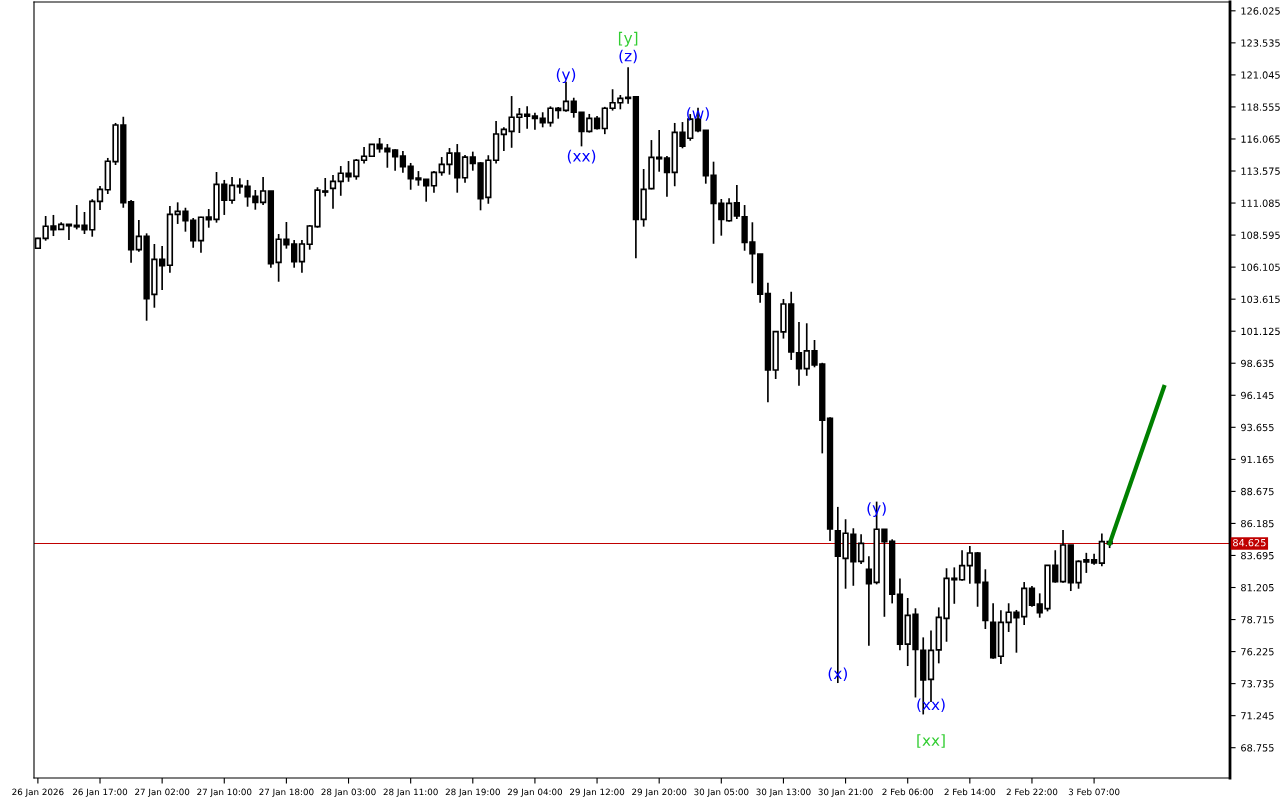  Describe the element at coordinates (1257, 587) in the screenshot. I see `y-tick-label: 81.205` at that location.